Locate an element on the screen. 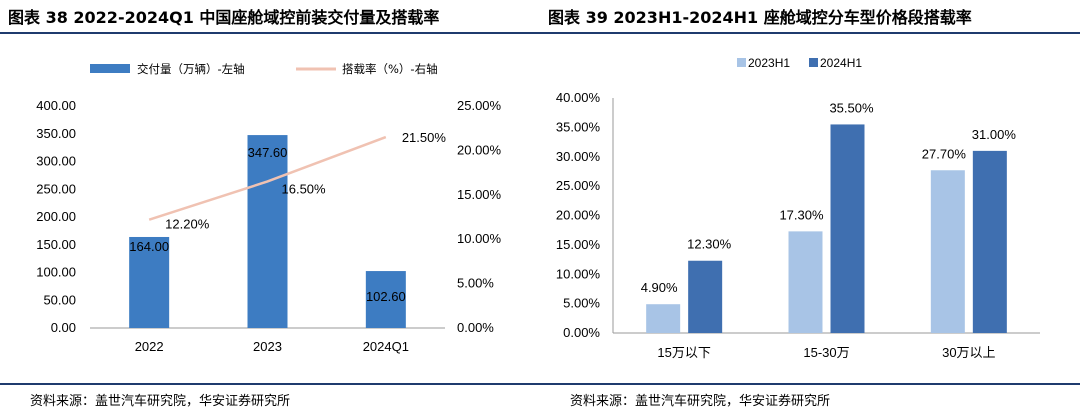 Image resolution: width=1080 pixels, height=417 pixels. y-axis-tick-label: 20.00% is located at coordinates (578, 215).